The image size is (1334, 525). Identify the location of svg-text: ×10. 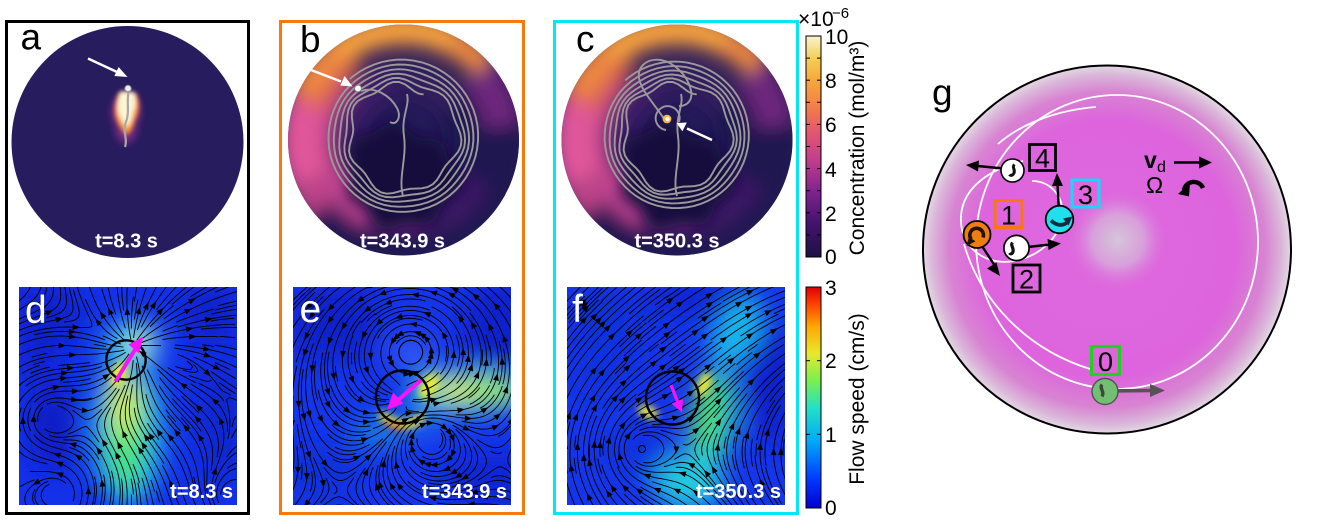
(816, 19).